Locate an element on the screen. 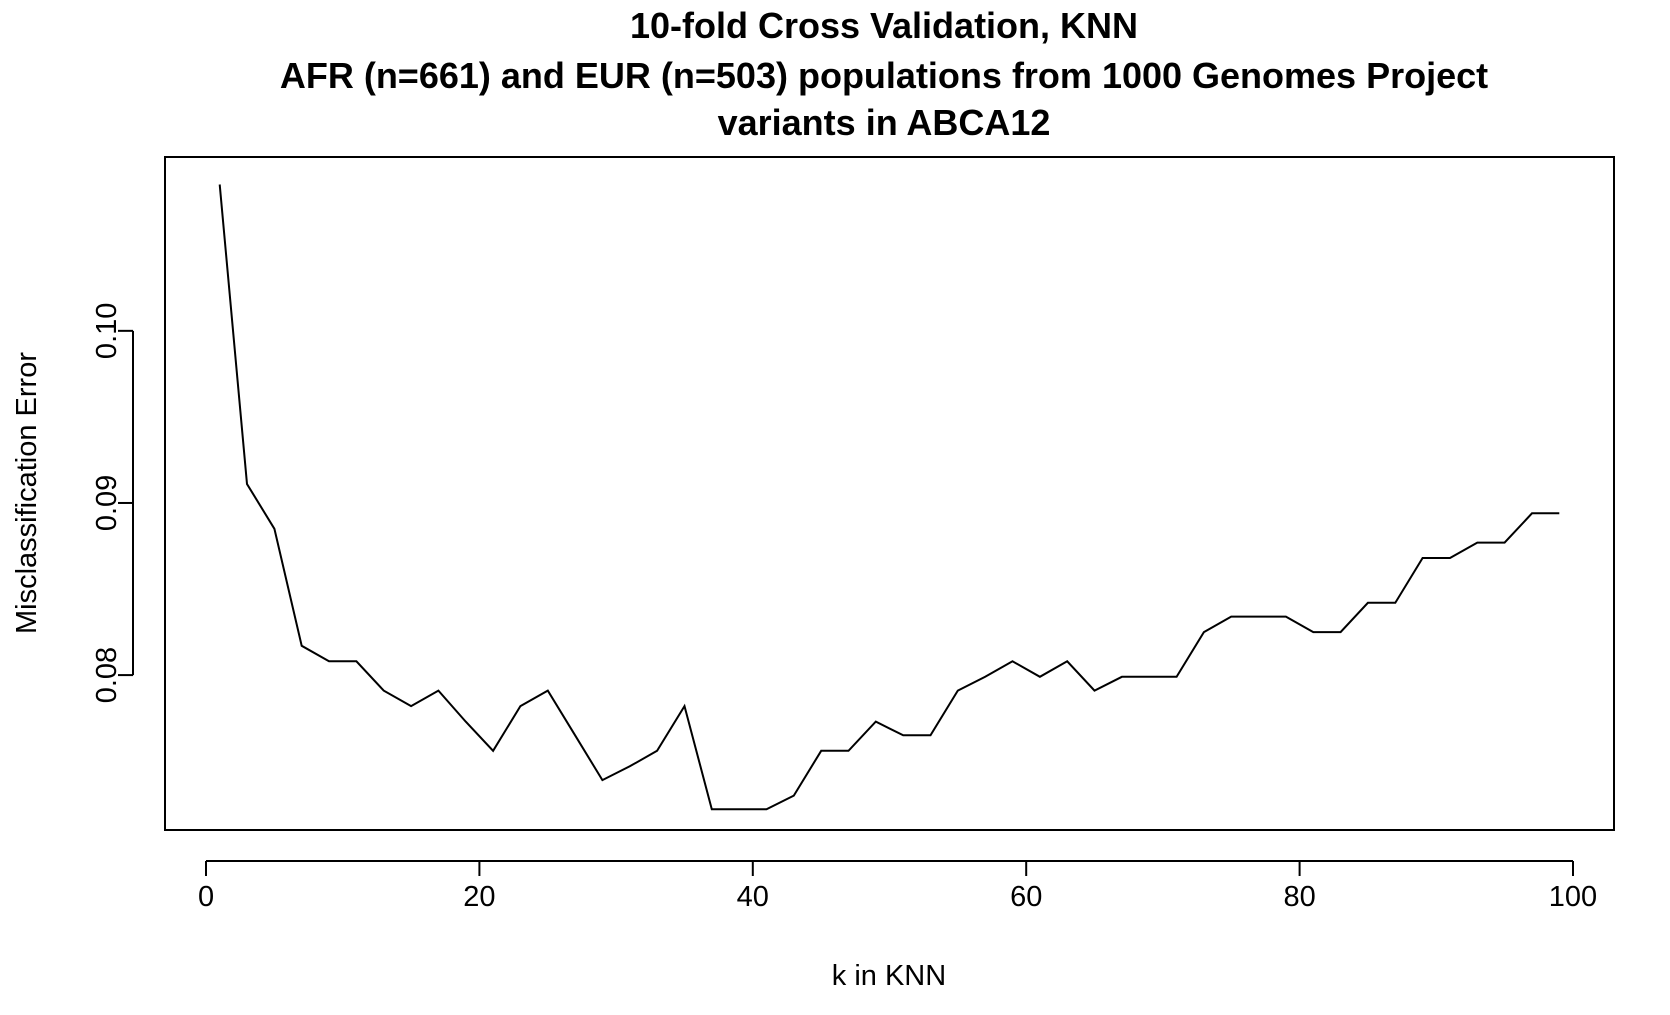  x-tick-label: 60 is located at coordinates (1026, 897).